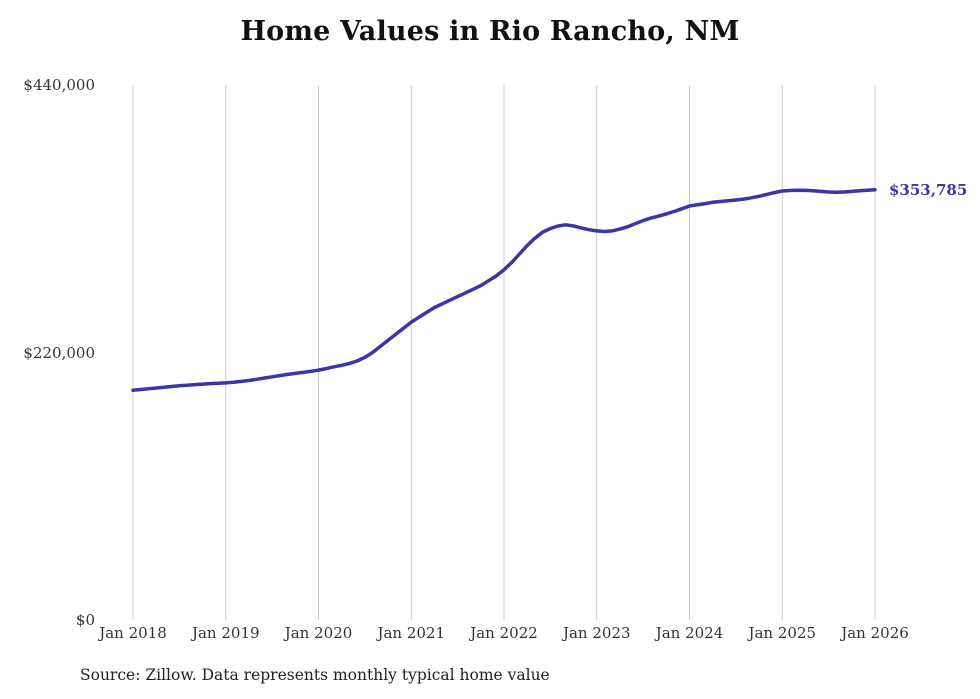  What do you see at coordinates (85, 620) in the screenshot?
I see `y-axis-tick-label: $0` at bounding box center [85, 620].